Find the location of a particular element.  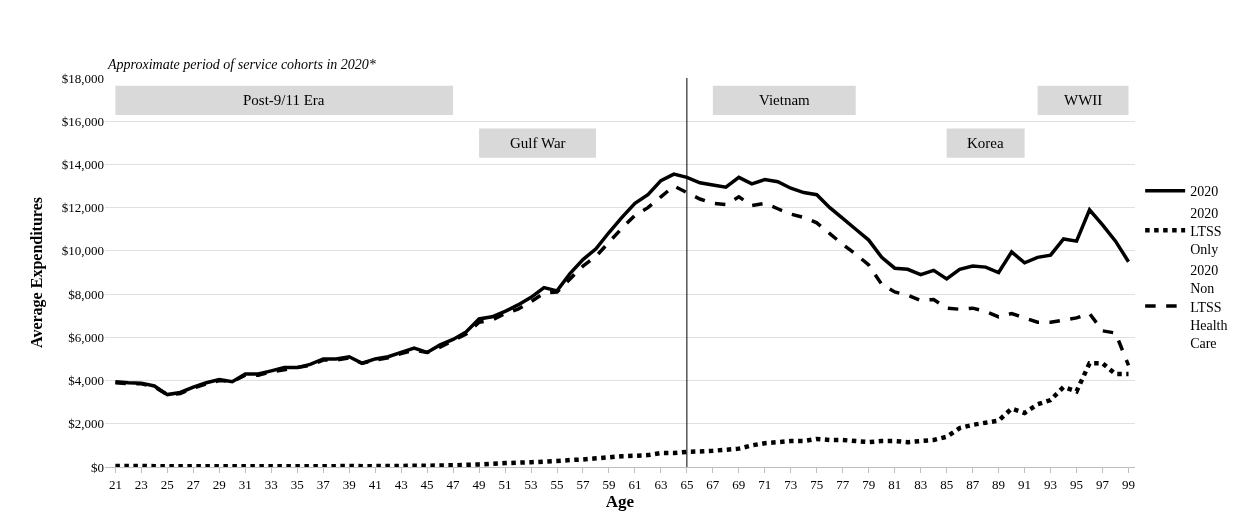

x-tick-label: 31 is located at coordinates (245, 484).